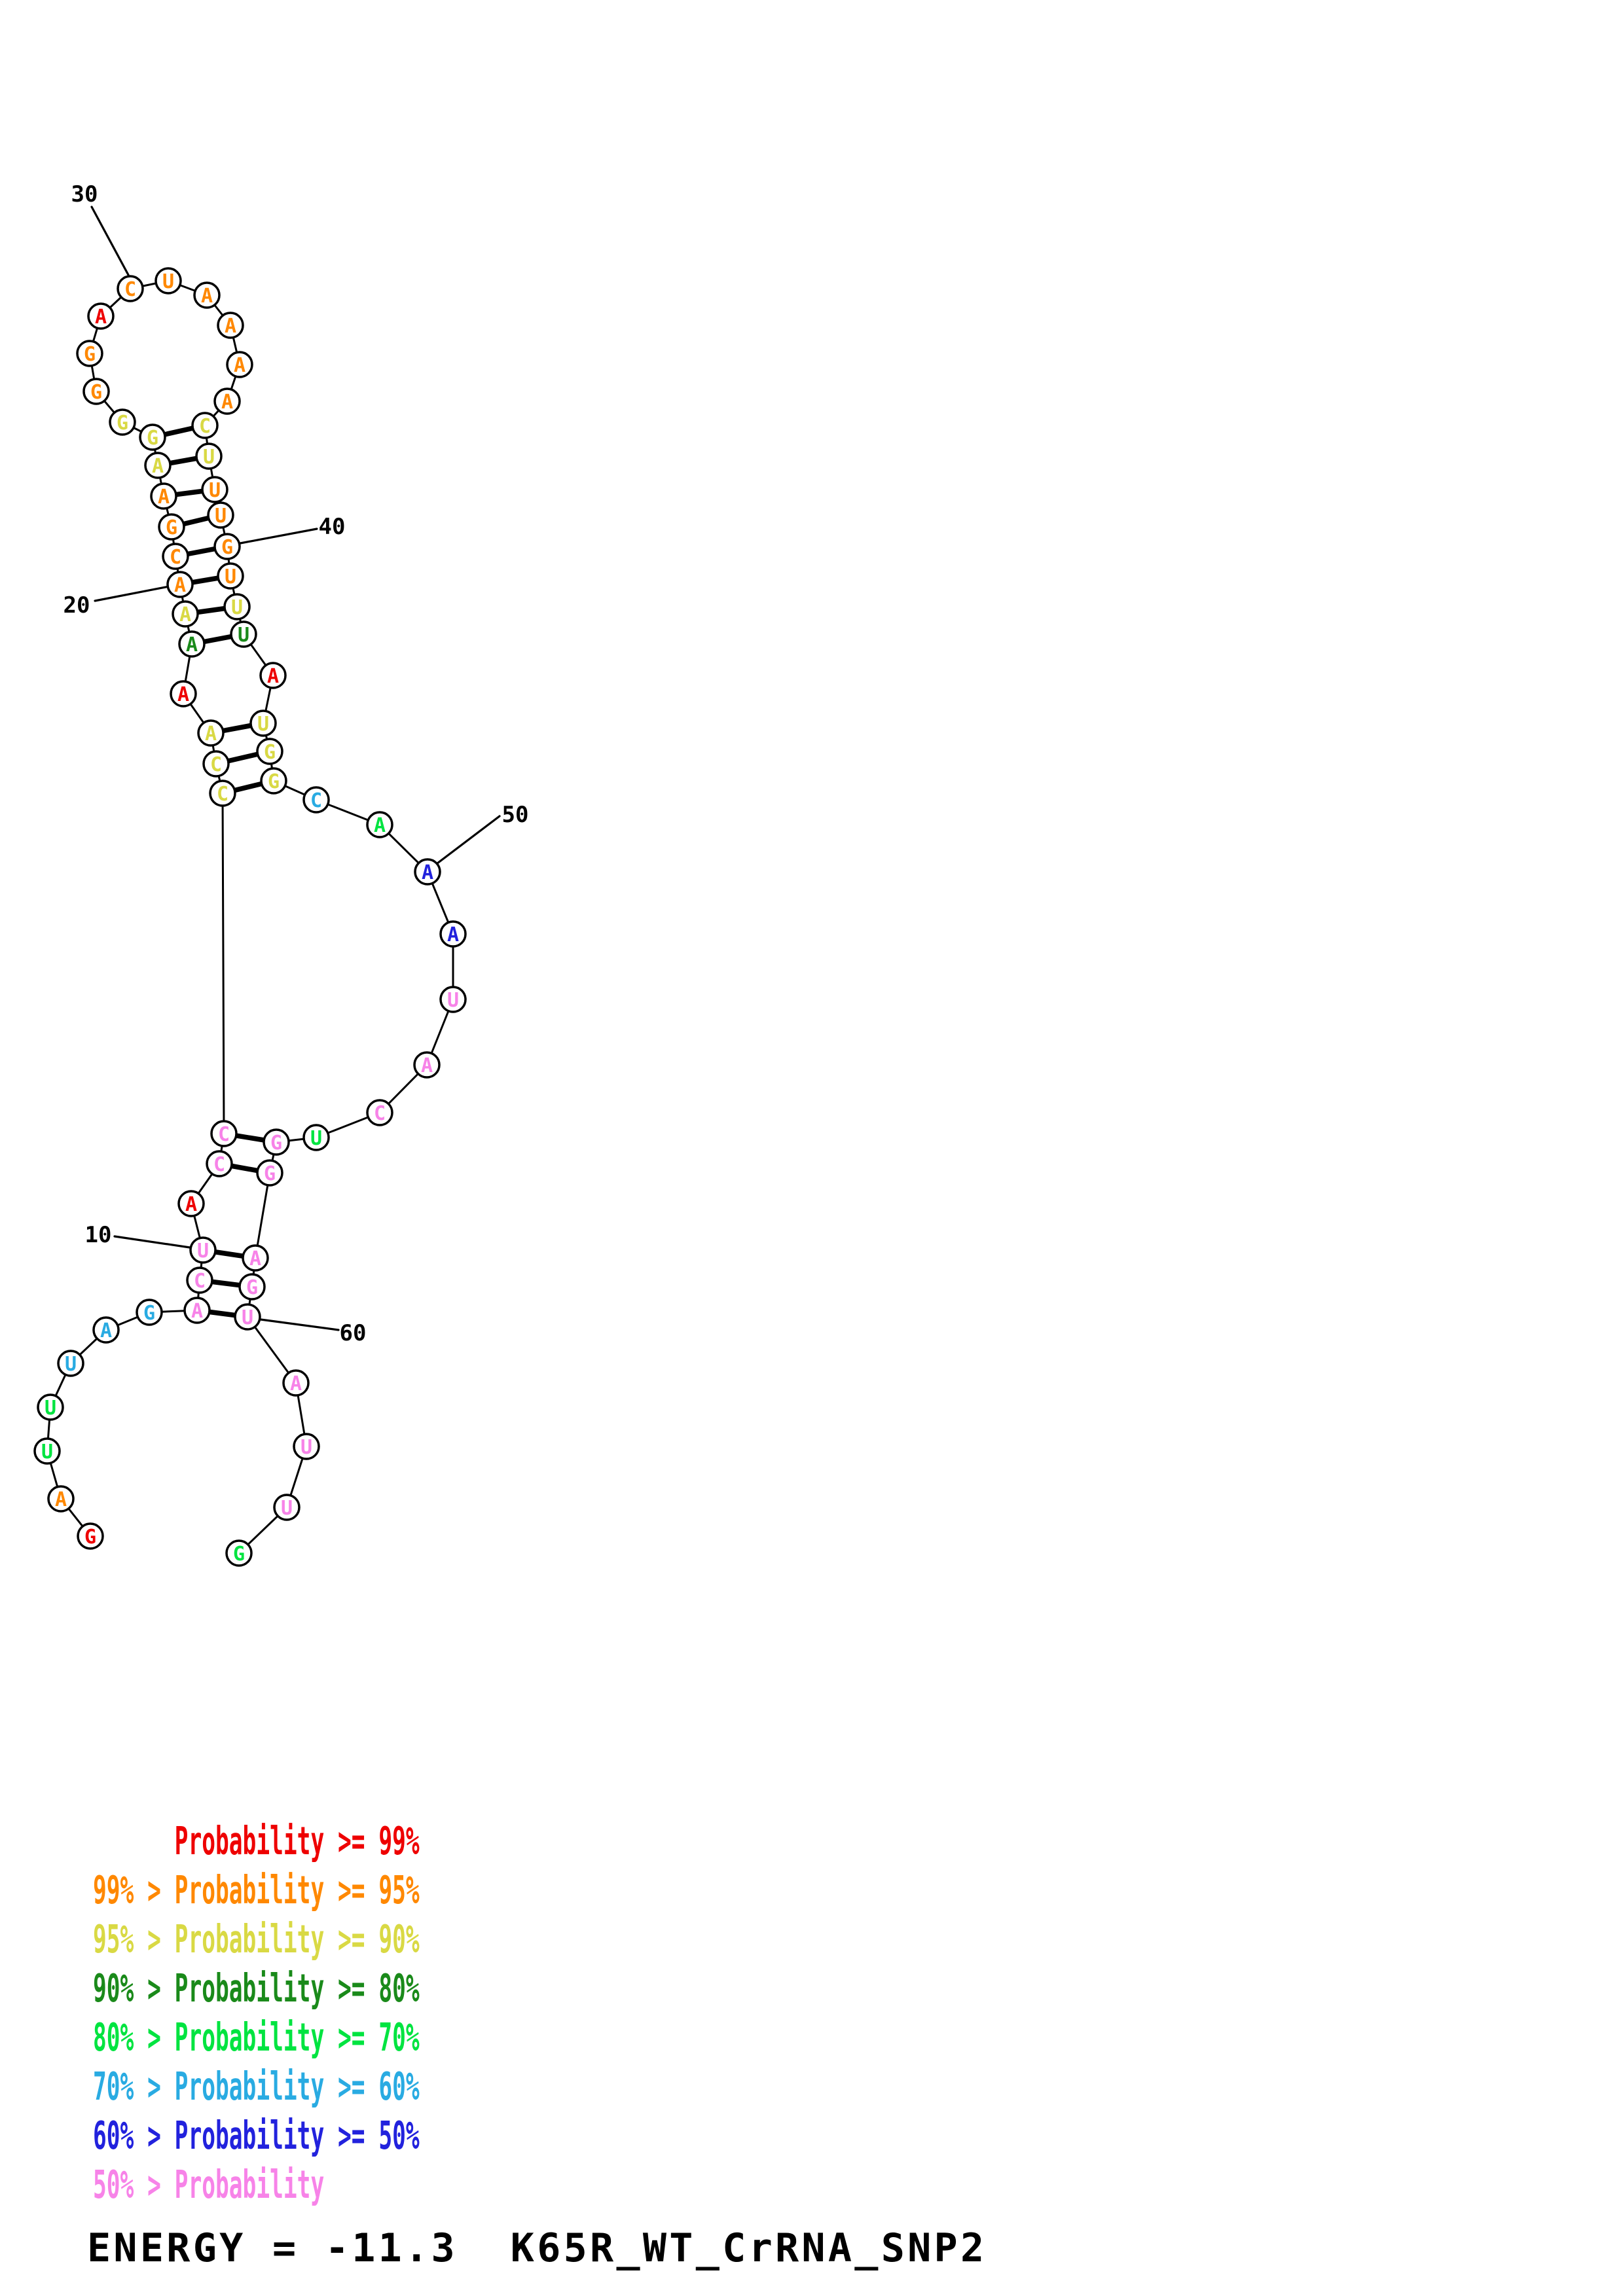 The height and width of the screenshot is (2296, 1623). I want to click on nucleotide-letter-U52: U, so click(453, 1000).